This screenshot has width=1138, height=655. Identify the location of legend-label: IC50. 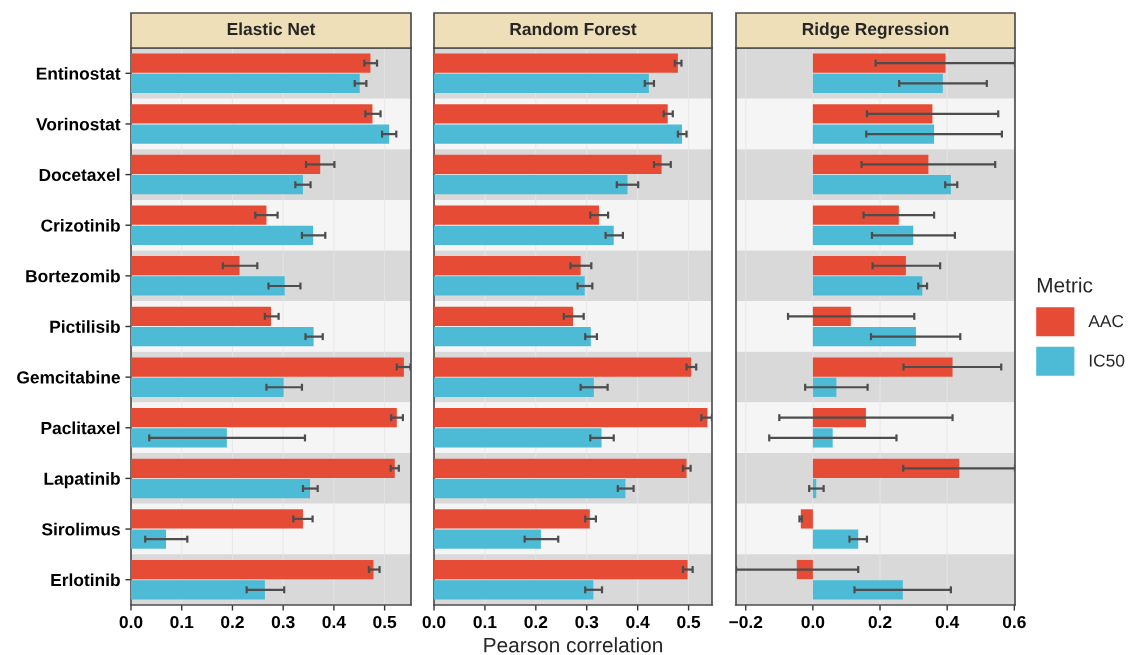
(1107, 360).